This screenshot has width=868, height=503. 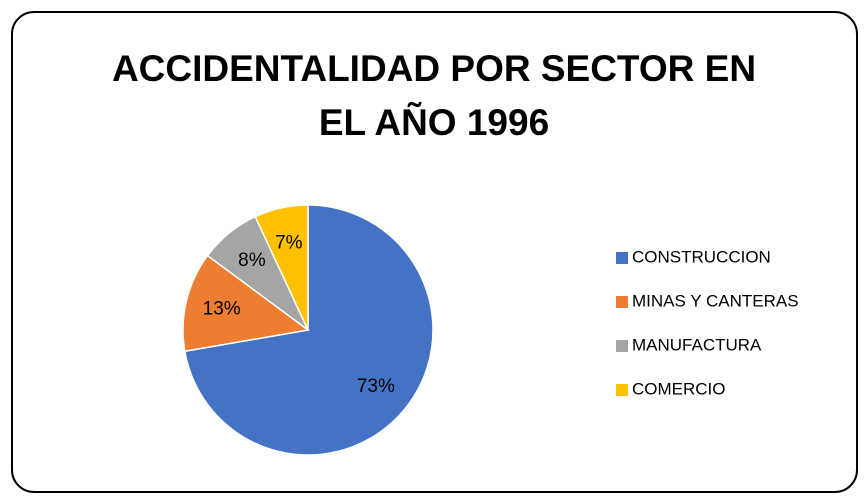 What do you see at coordinates (715, 300) in the screenshot?
I see `legend-label: MINAS Y CANTERAS` at bounding box center [715, 300].